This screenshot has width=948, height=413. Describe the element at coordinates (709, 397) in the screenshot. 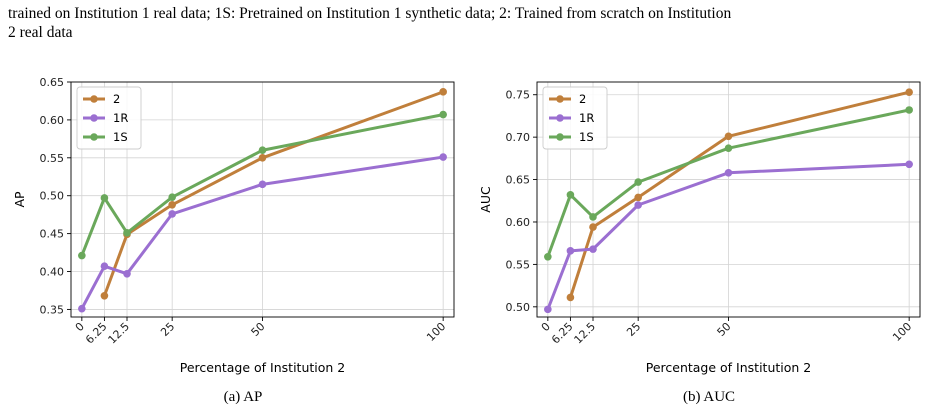

I see `auc-chart-caption: (b) AUC` at that location.